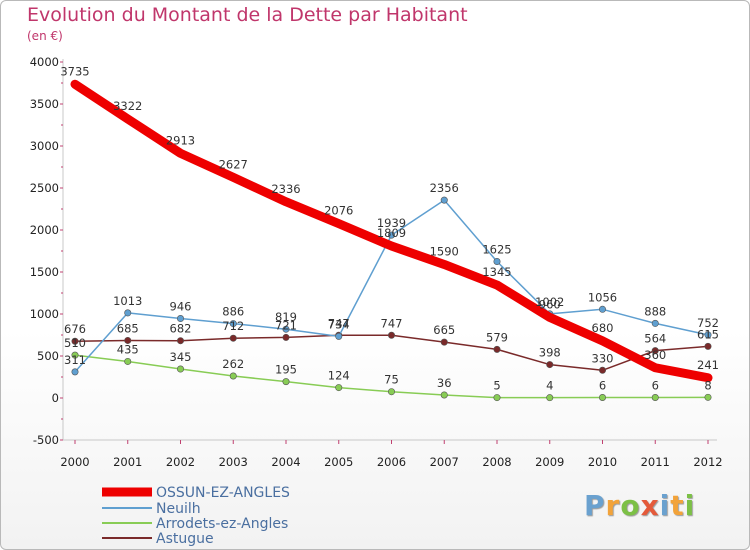 This screenshot has width=750, height=550. Describe the element at coordinates (549, 462) in the screenshot. I see `x-tick-label: 2009` at that location.